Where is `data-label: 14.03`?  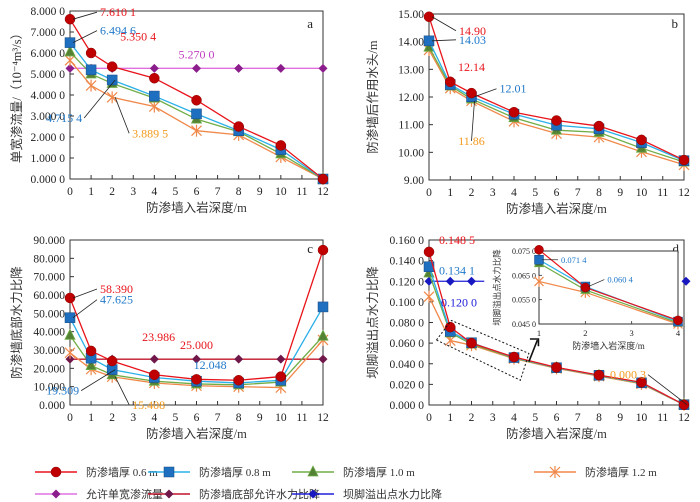 data-label: 14.03 is located at coordinates (472, 40).